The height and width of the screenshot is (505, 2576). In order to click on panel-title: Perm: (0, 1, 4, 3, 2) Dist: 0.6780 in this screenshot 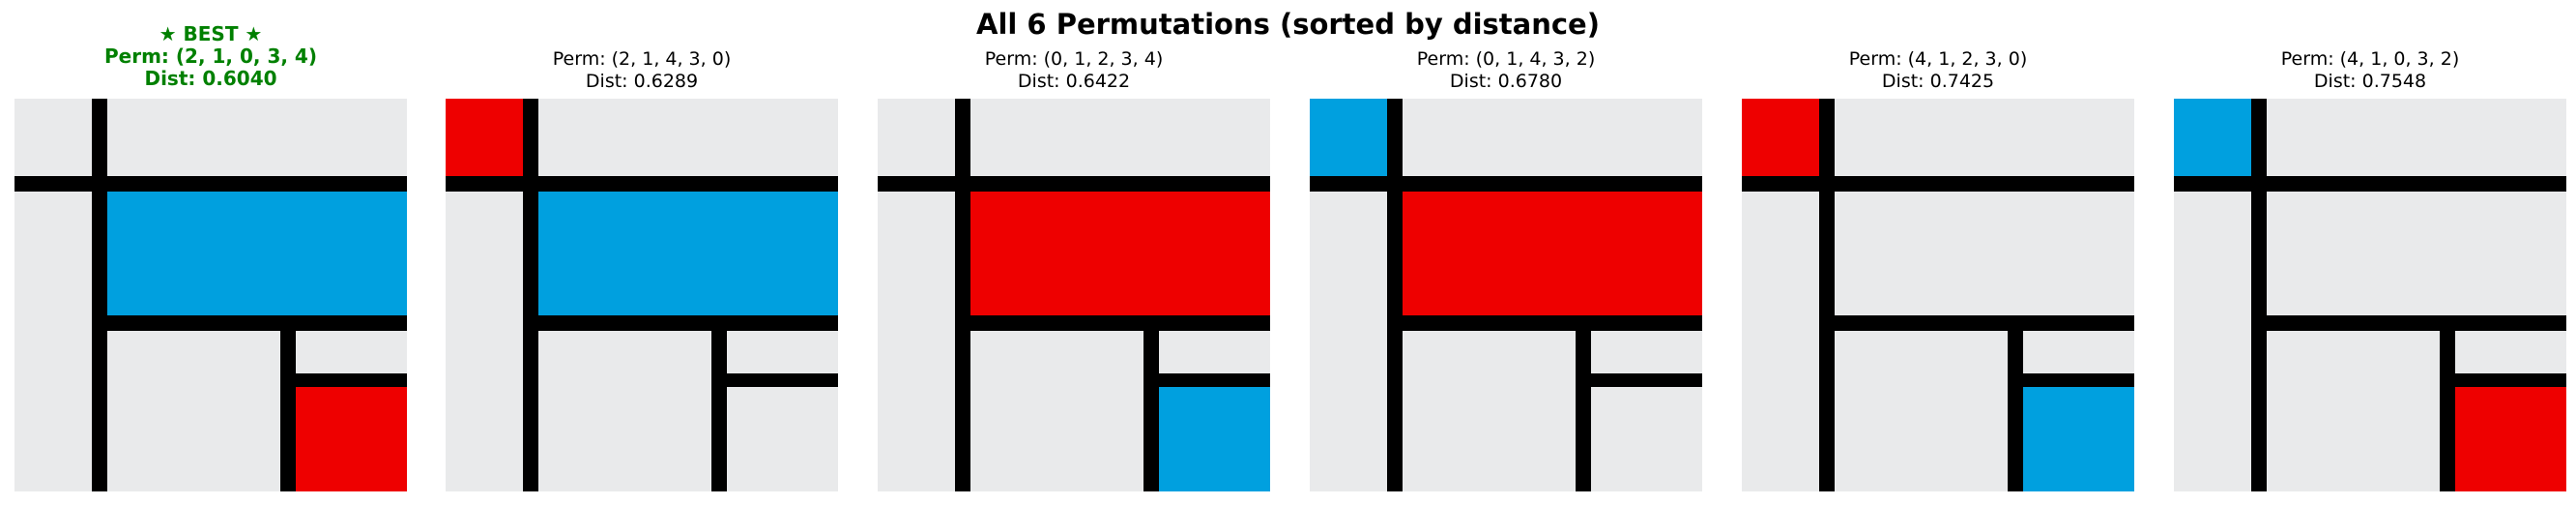, I will do `click(1506, 70)`.